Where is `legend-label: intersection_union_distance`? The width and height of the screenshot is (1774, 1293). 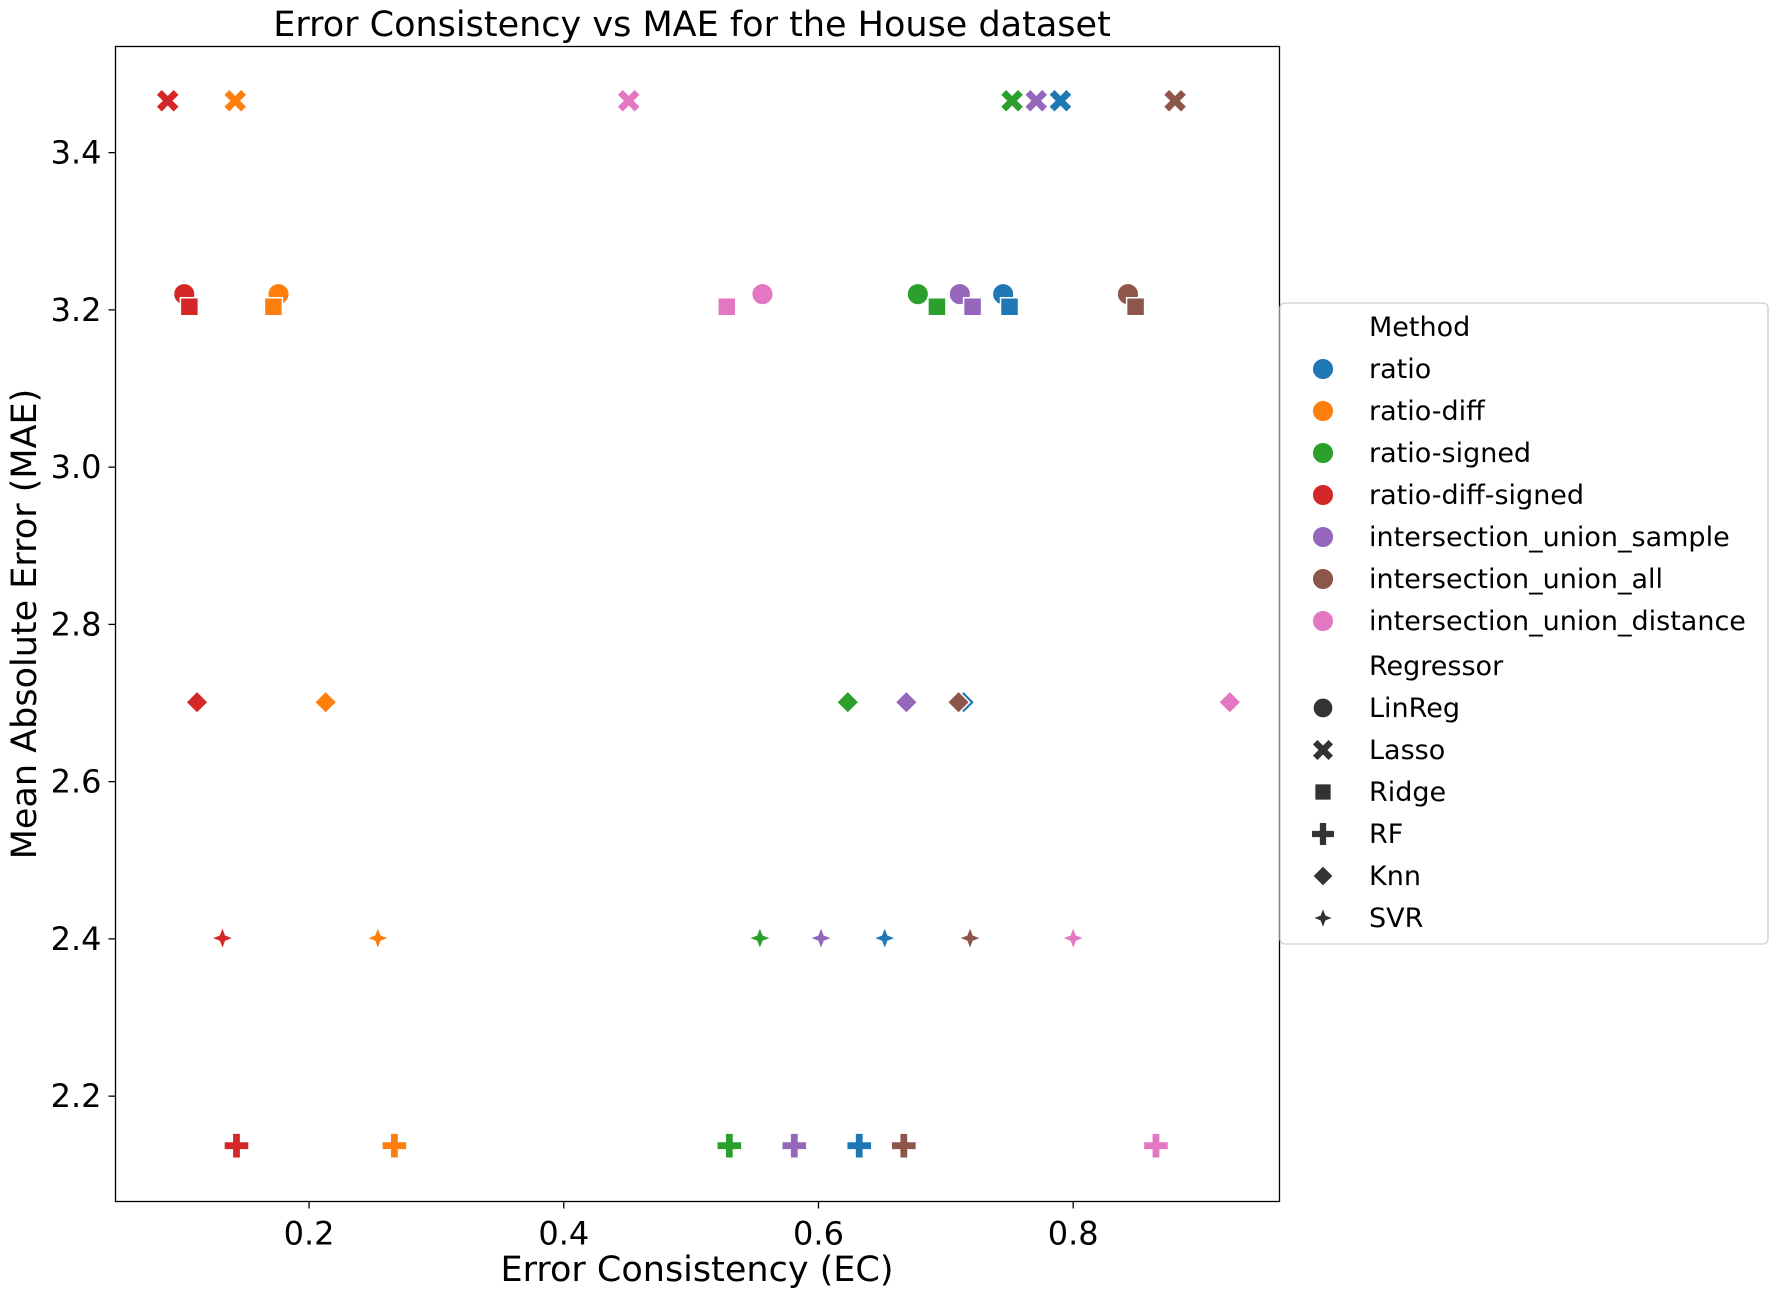 legend-label: intersection_union_distance is located at coordinates (1557, 621).